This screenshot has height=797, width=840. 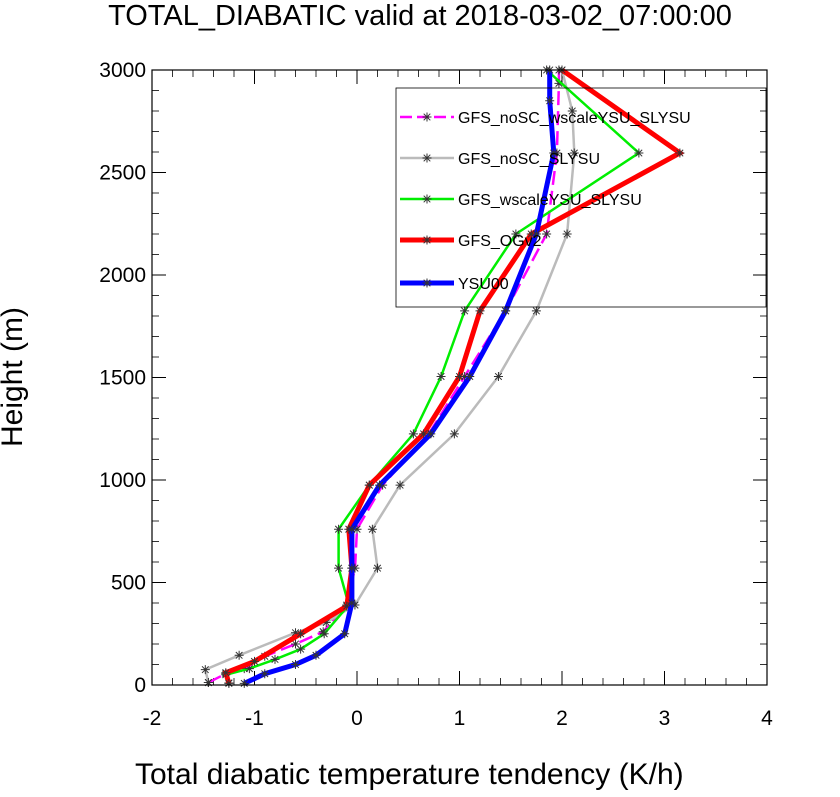 I want to click on x-tick-label: 3, so click(x=665, y=718).